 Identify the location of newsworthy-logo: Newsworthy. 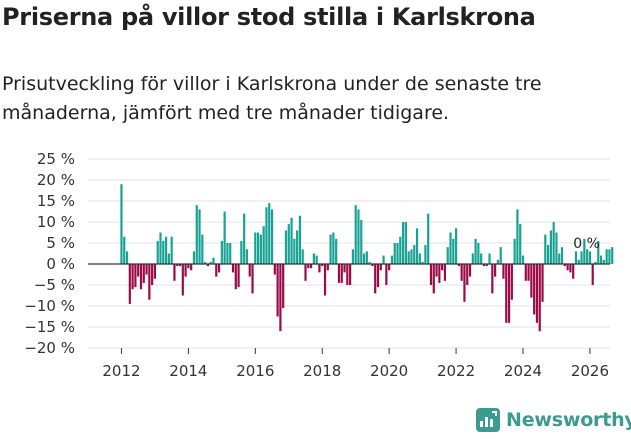
(553, 420).